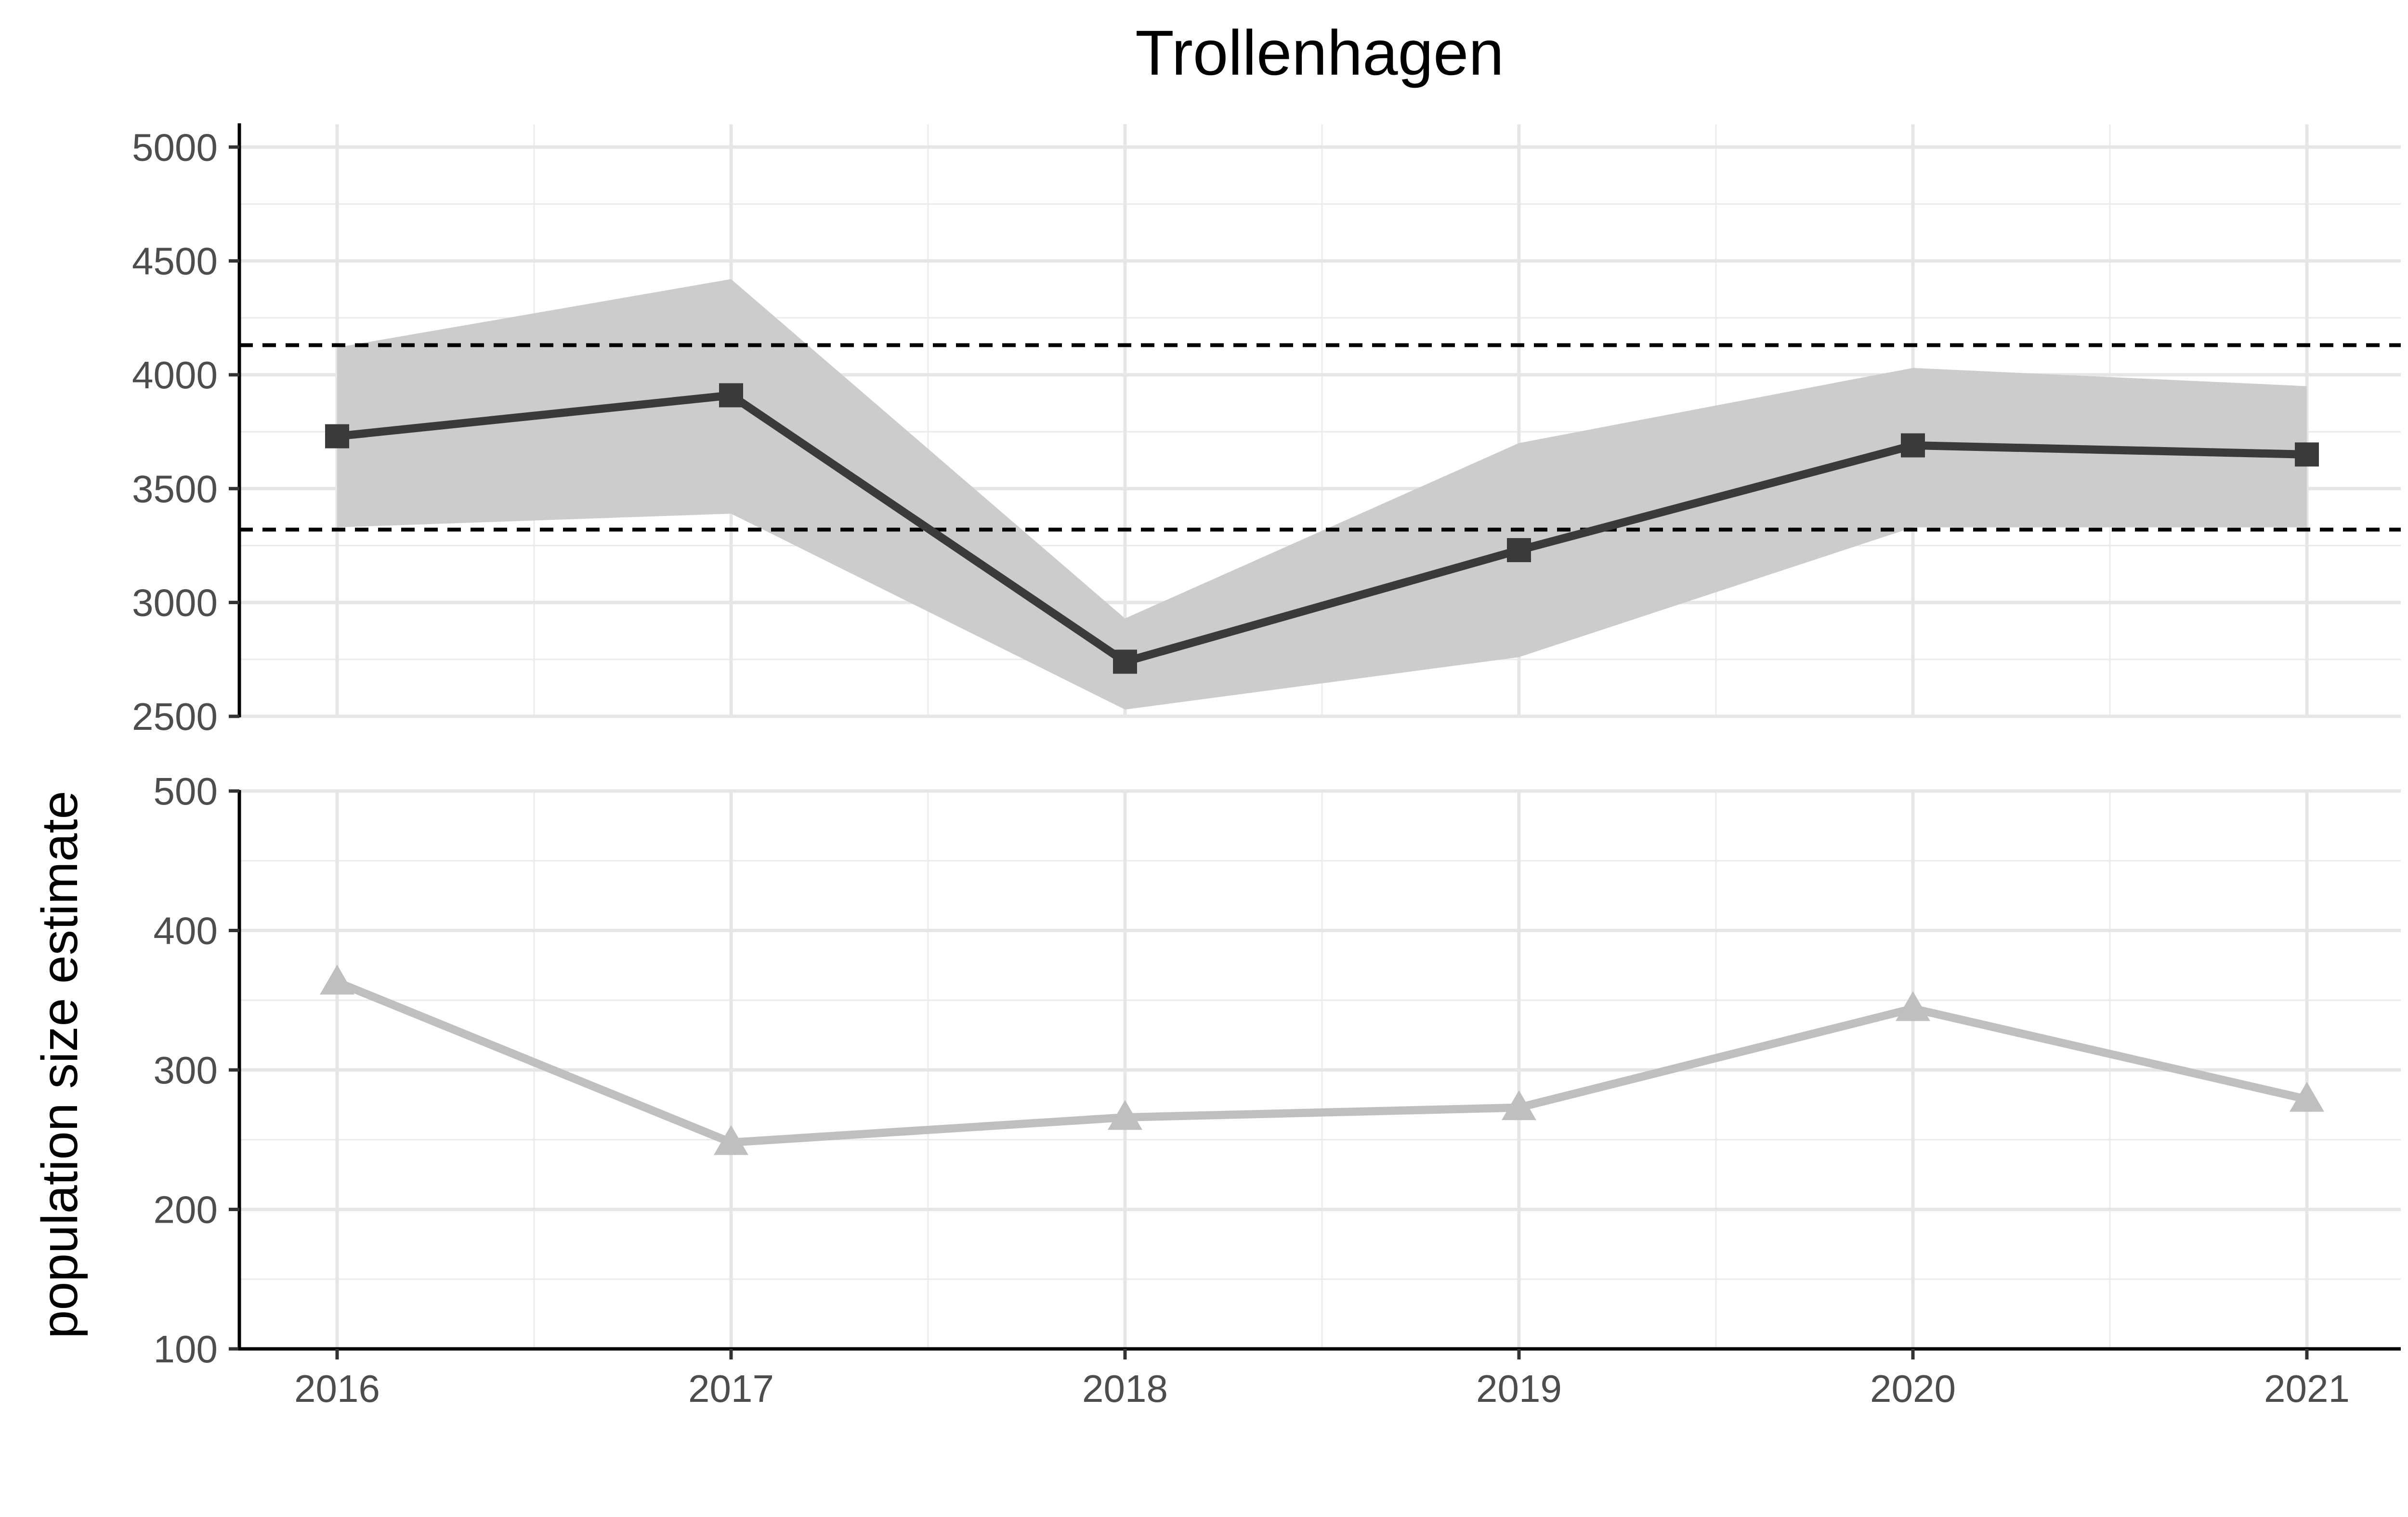 Image resolution: width=2408 pixels, height=1517 pixels. What do you see at coordinates (731, 1389) in the screenshot?
I see `x-tick-label: 2017` at bounding box center [731, 1389].